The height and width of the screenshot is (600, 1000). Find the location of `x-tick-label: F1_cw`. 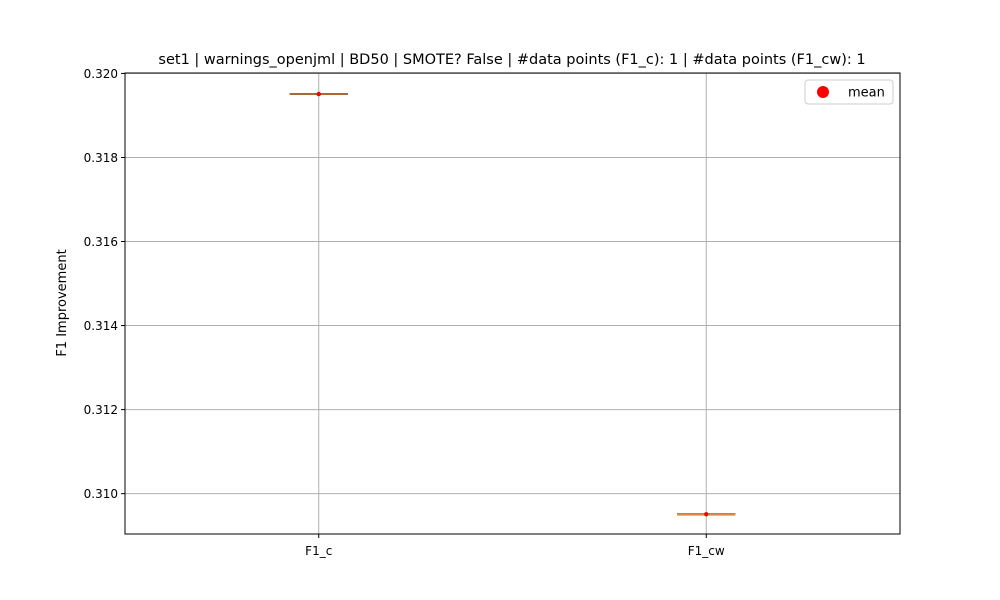

x-tick-label: F1_cw is located at coordinates (706, 551).